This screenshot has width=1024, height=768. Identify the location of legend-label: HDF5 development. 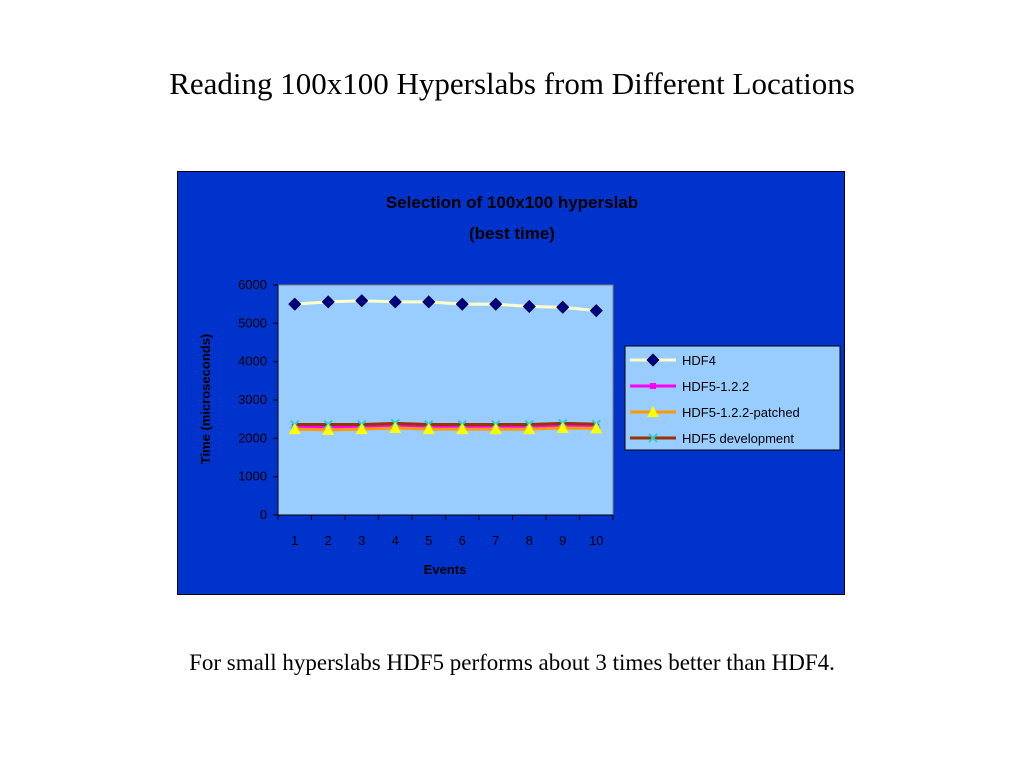
(738, 438).